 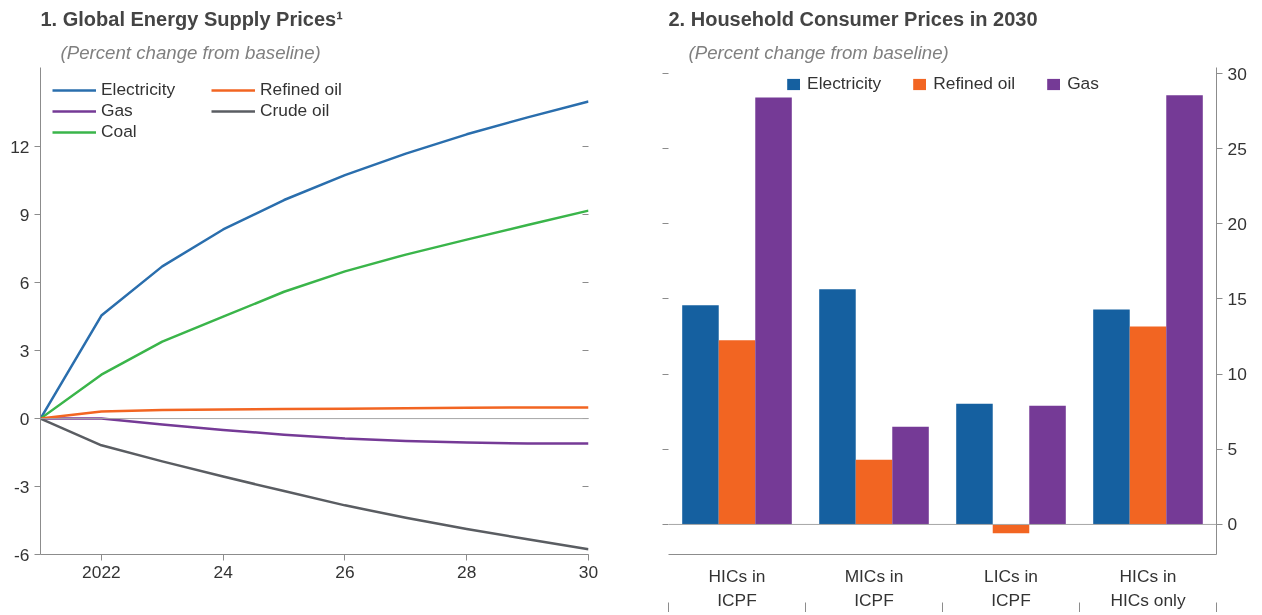 What do you see at coordinates (1237, 148) in the screenshot?
I see `y2-tick-label: 25` at bounding box center [1237, 148].